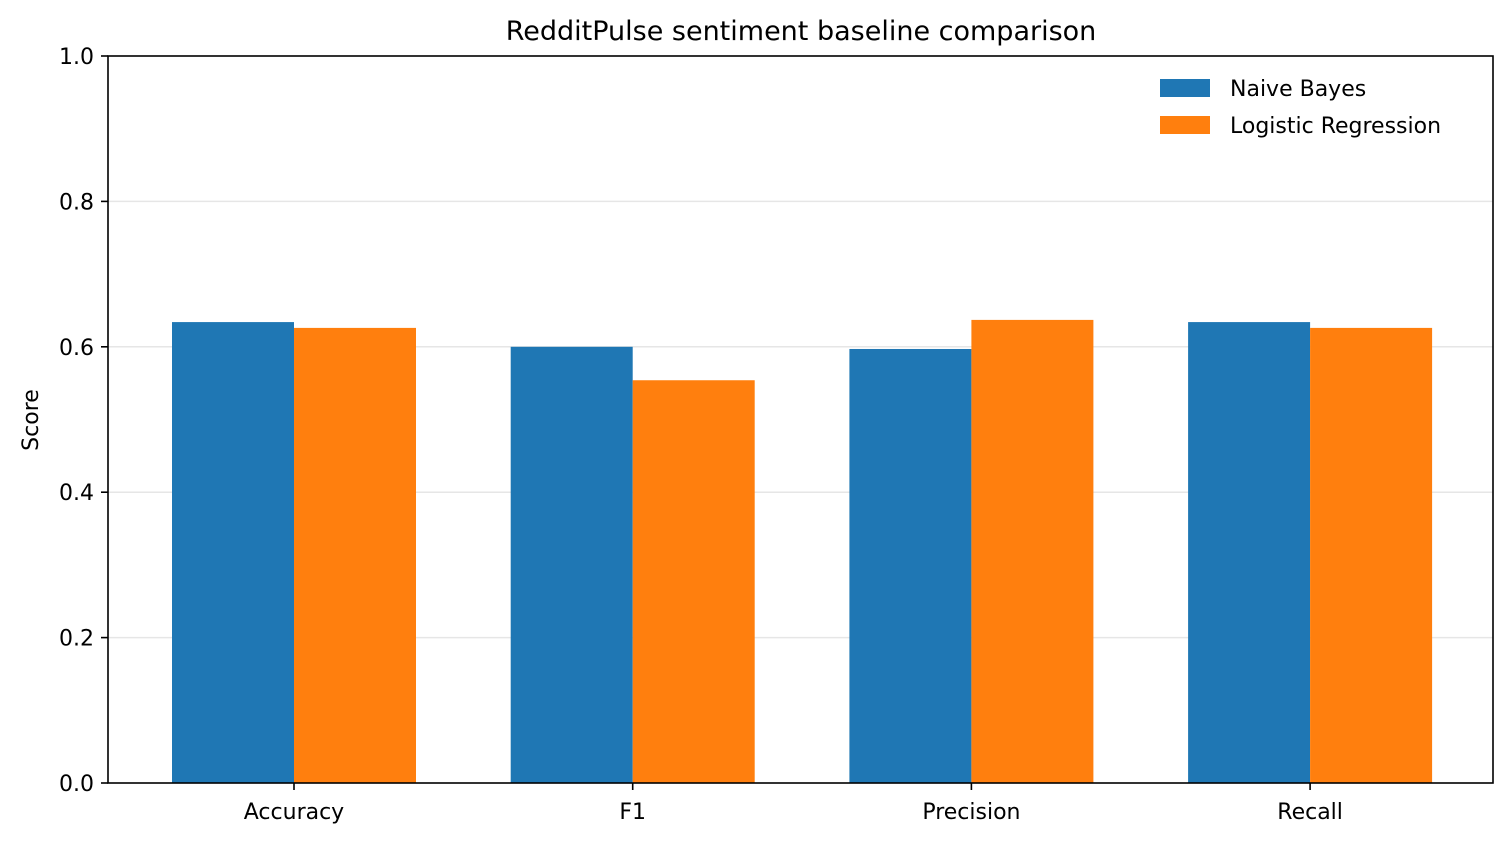 The width and height of the screenshot is (1511, 842). I want to click on bar-naive-bayes-recall, so click(1249, 552).